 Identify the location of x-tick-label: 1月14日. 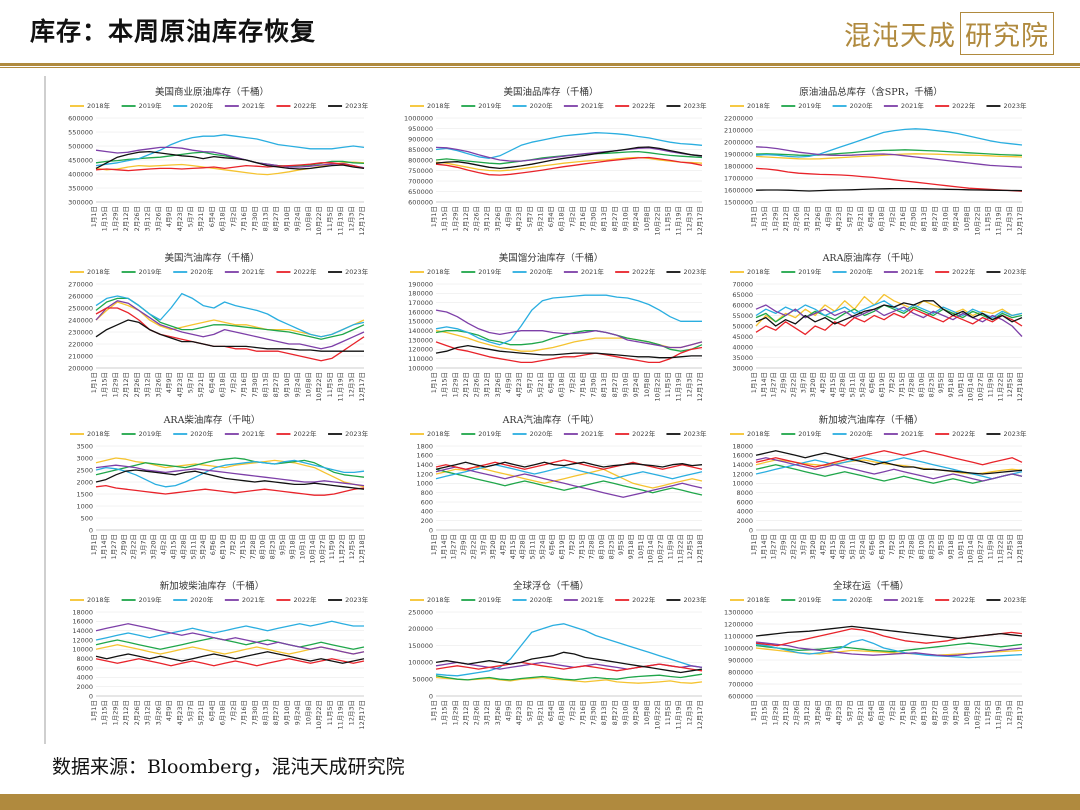
(444, 546).